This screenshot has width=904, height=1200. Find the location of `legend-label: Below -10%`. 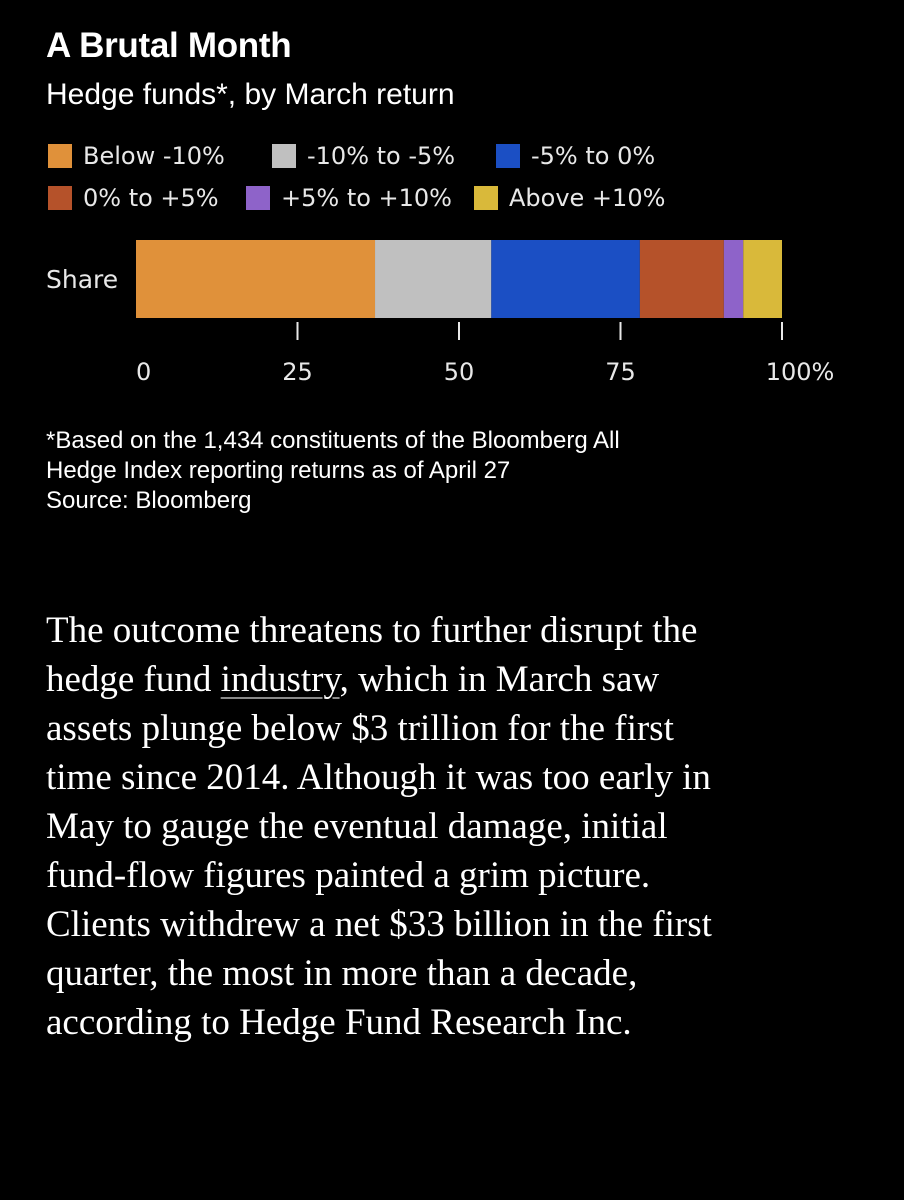

legend-label: Below -10% is located at coordinates (154, 156).